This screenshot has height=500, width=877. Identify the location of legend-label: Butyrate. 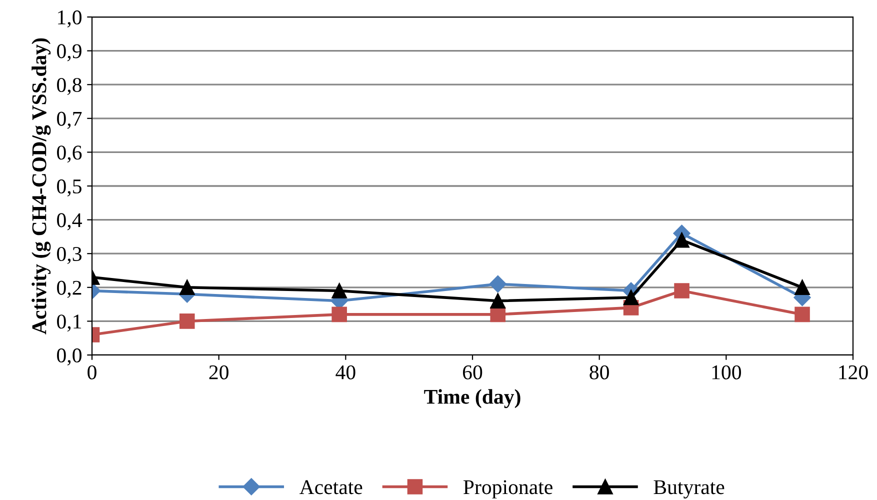
(689, 489).